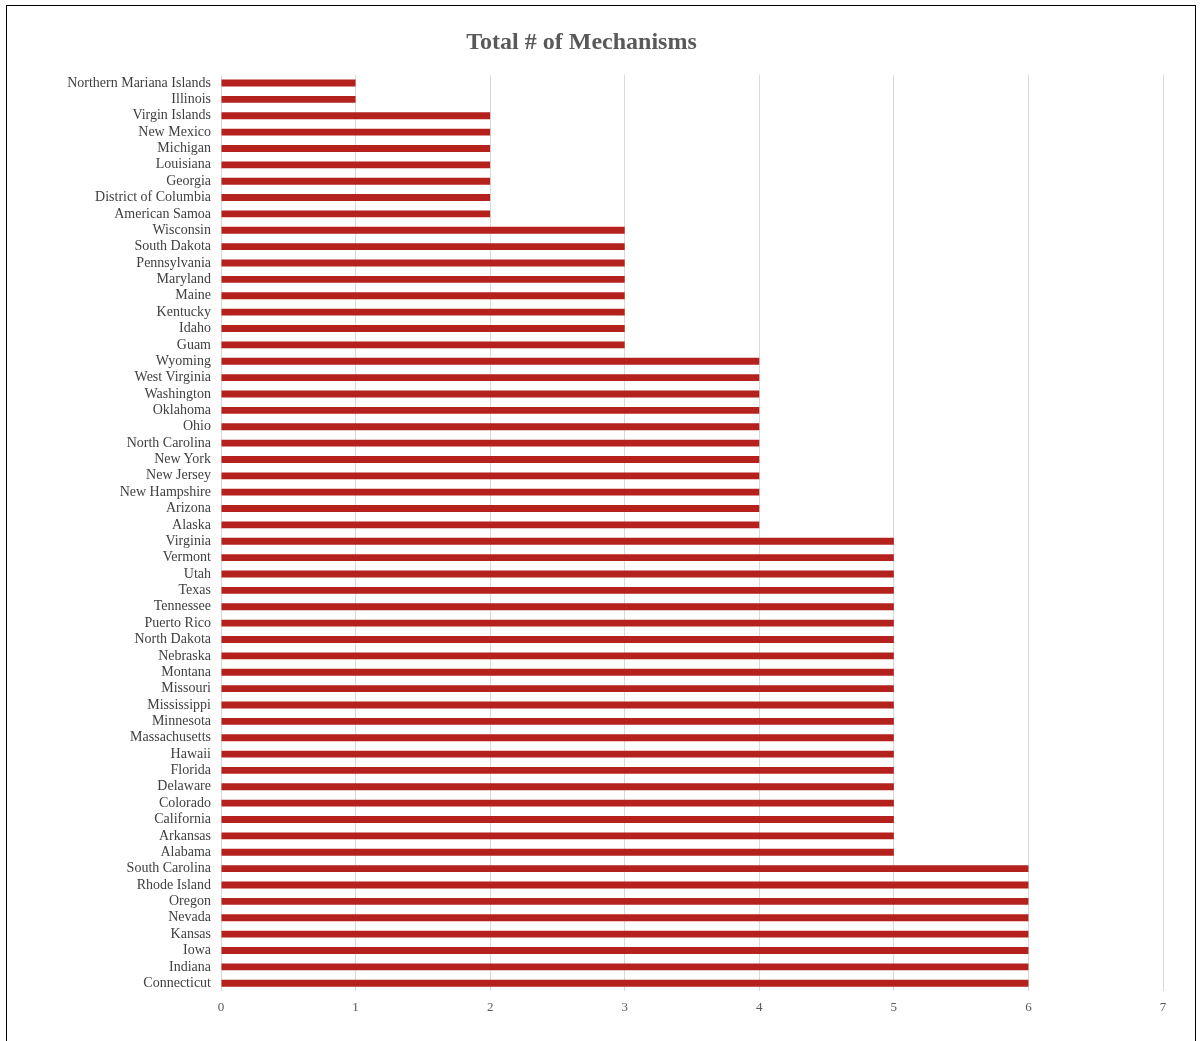 The width and height of the screenshot is (1204, 1041). Describe the element at coordinates (189, 180) in the screenshot. I see `y-tick-label: Georgia` at that location.